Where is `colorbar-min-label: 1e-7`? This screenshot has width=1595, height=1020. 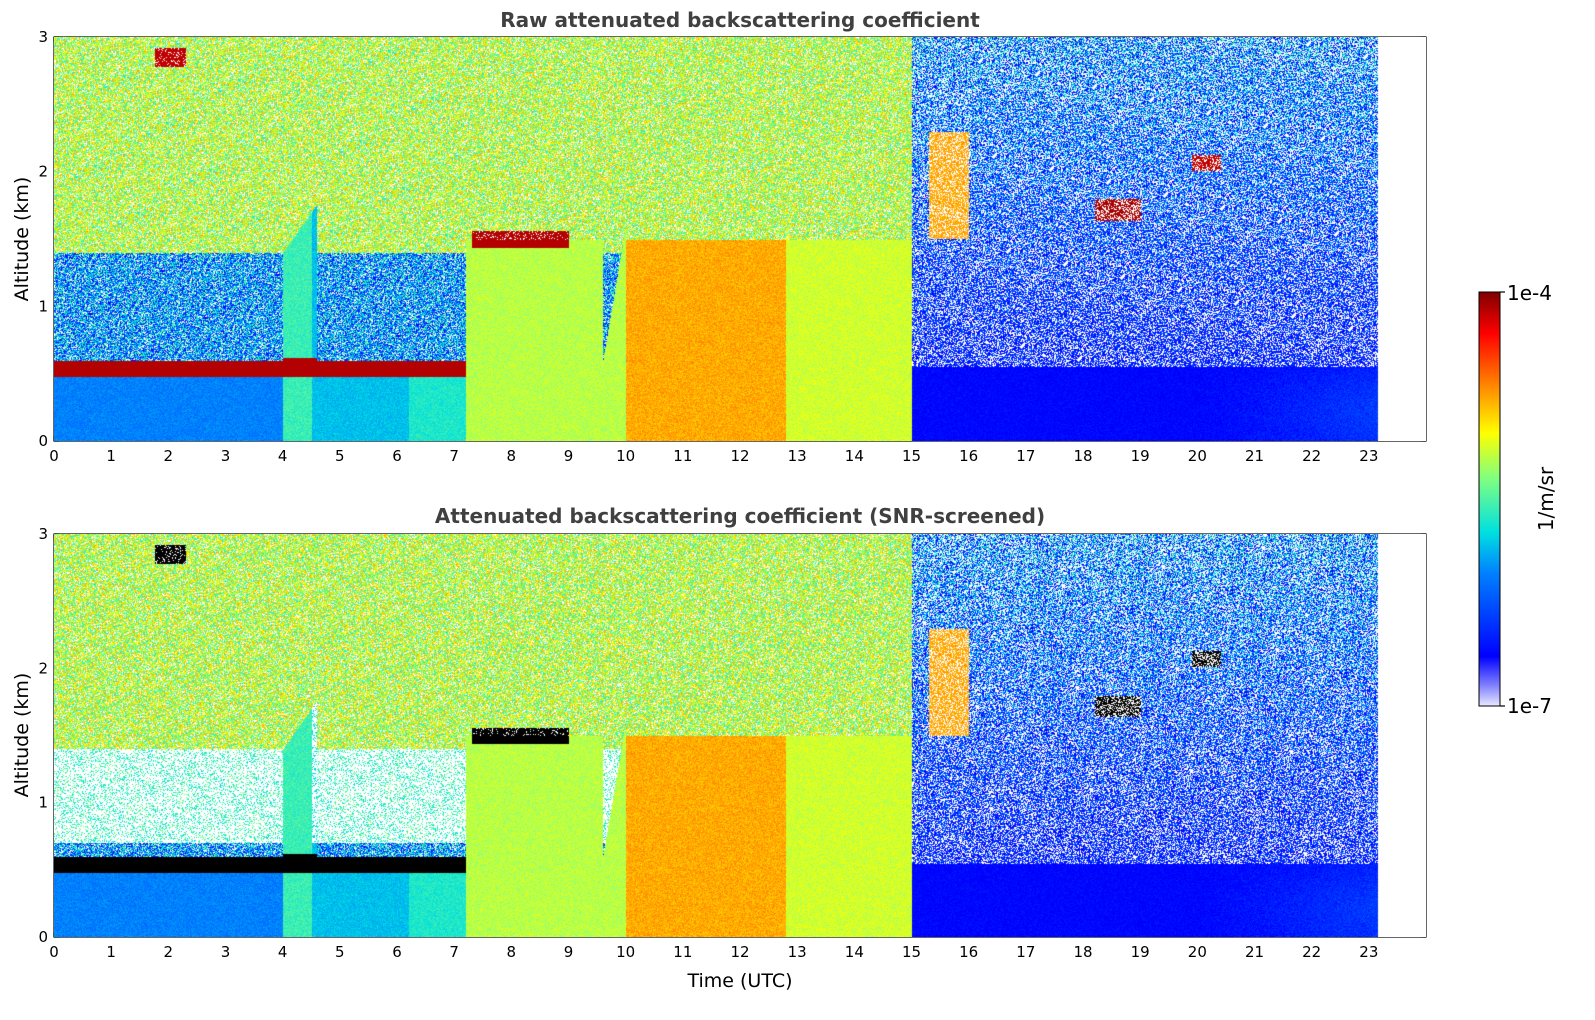
colorbar-min-label: 1e-7 is located at coordinates (1529, 706).